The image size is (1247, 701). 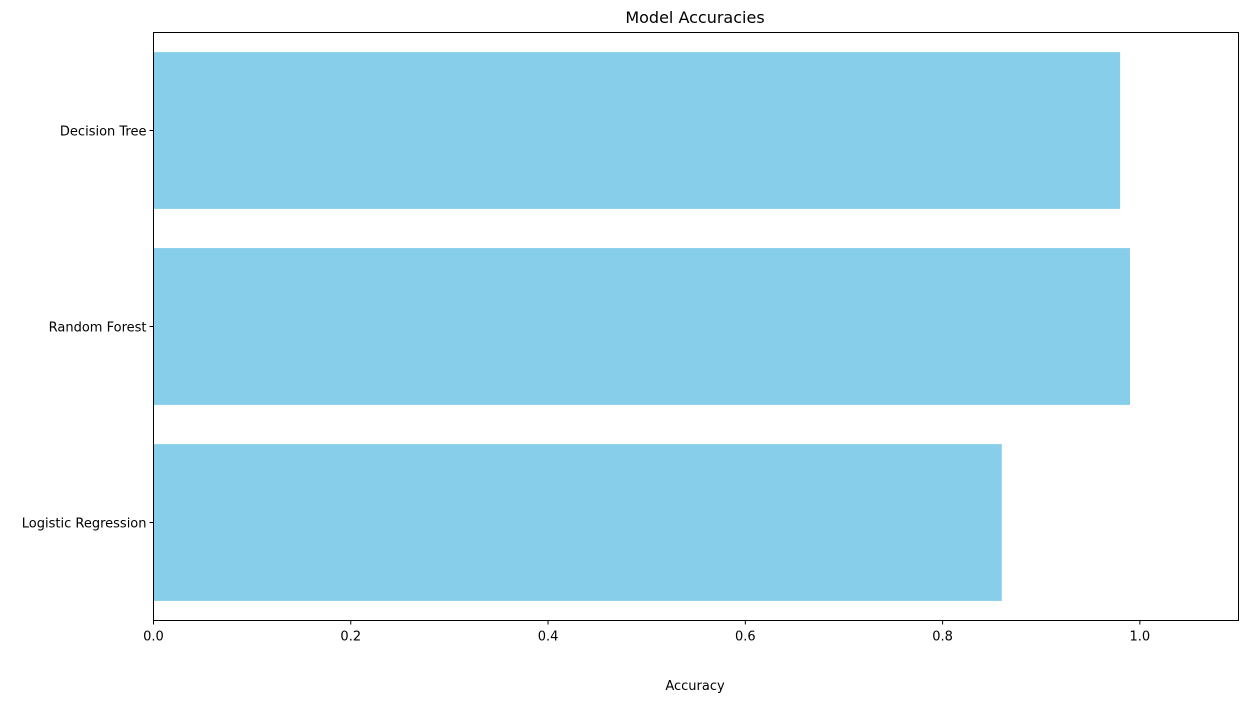 I want to click on x-axis-ticks: 0.0 0.2 0.4 0.6 0.8 1.0, so click(x=647, y=632).